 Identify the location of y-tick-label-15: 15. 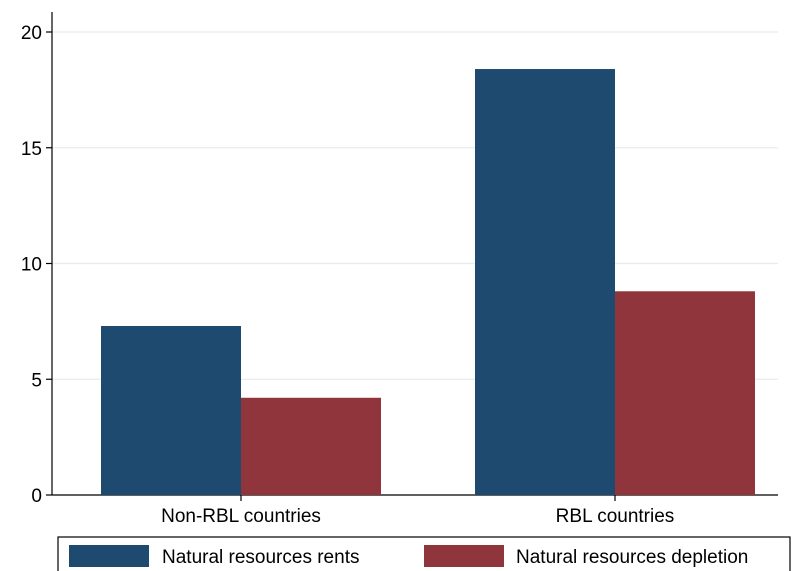
(31, 149).